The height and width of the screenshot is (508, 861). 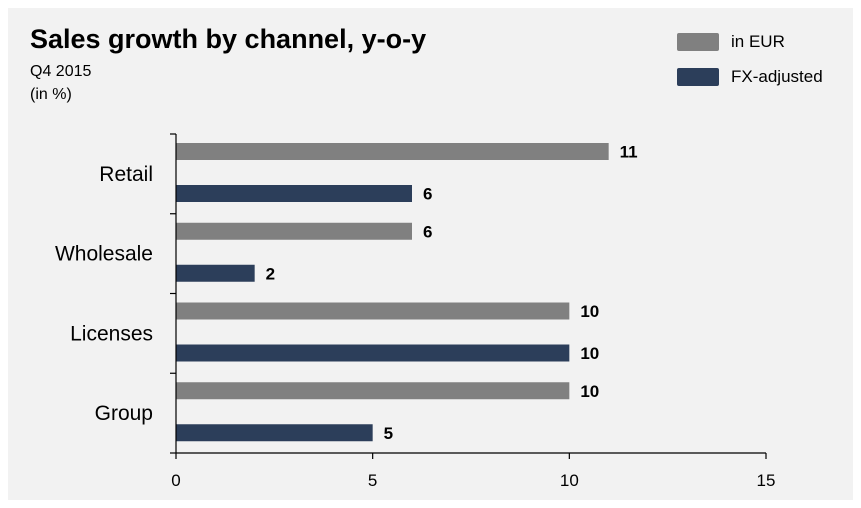 I want to click on data-label-licenses-series-0: 10, so click(x=589, y=311).